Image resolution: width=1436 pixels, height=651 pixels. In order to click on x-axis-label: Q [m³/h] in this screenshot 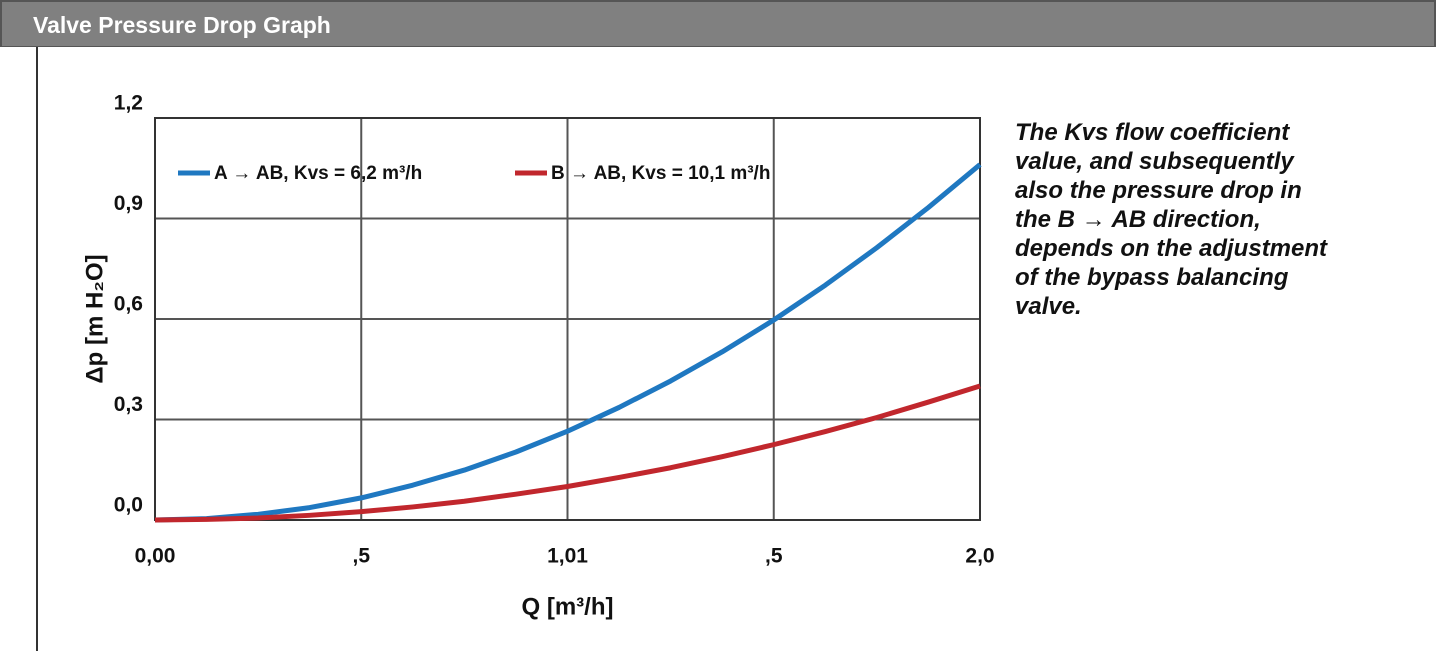, I will do `click(568, 606)`.